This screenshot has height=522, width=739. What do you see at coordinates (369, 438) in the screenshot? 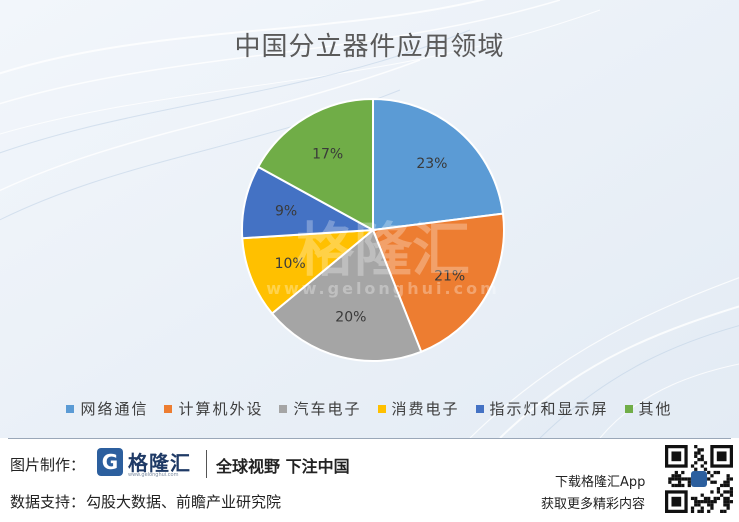
I see `footer-divider` at bounding box center [369, 438].